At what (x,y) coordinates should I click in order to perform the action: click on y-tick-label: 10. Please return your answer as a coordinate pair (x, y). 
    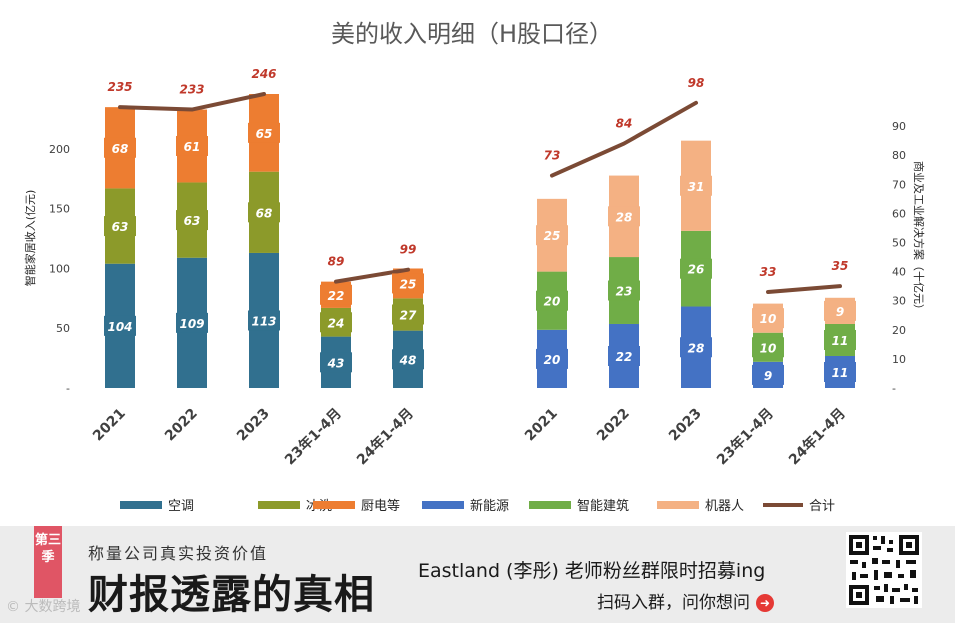
    Looking at the image, I should click on (899, 359).